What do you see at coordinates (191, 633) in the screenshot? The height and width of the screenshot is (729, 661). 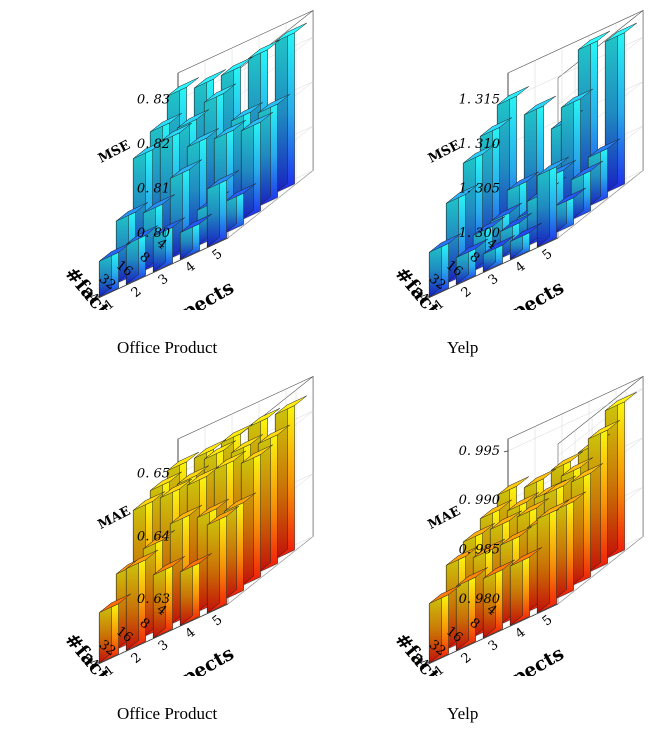 I see `aspect-tick-label: 4` at bounding box center [191, 633].